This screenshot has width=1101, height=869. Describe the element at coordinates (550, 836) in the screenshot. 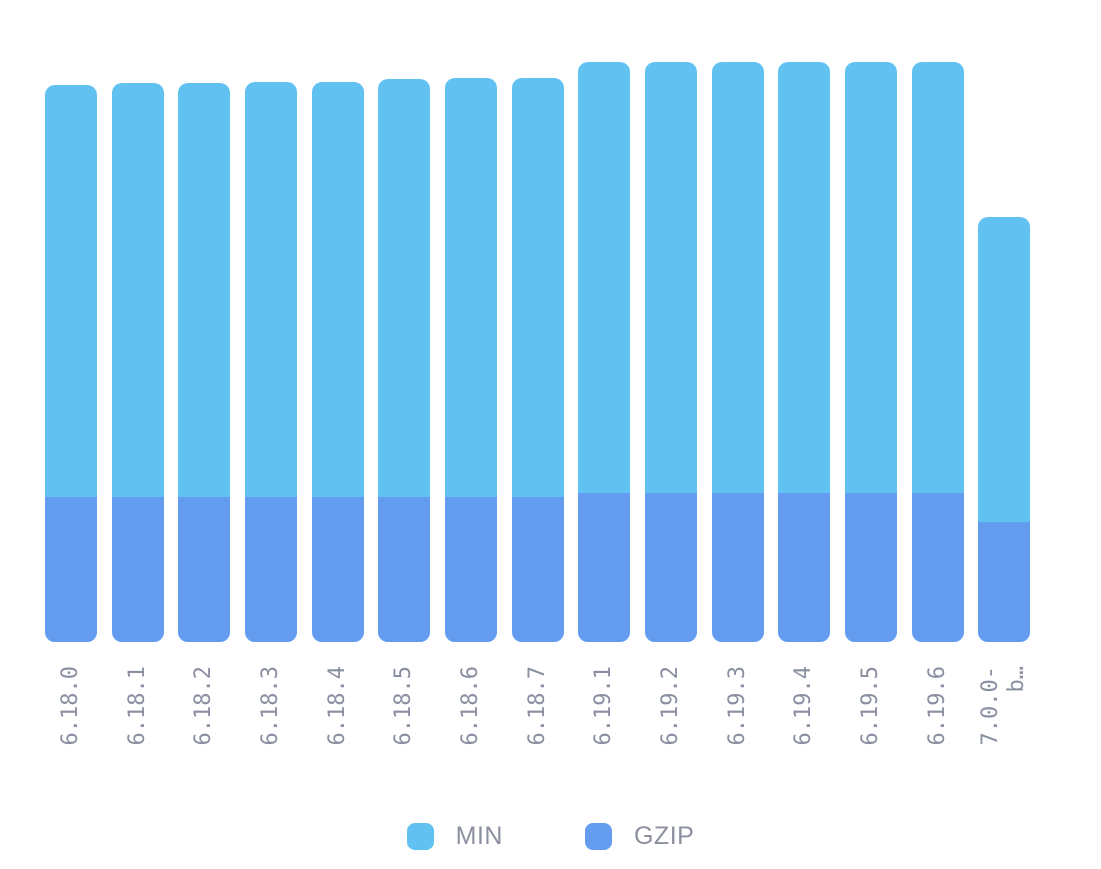

I see `legend: MIN GZIP` at that location.